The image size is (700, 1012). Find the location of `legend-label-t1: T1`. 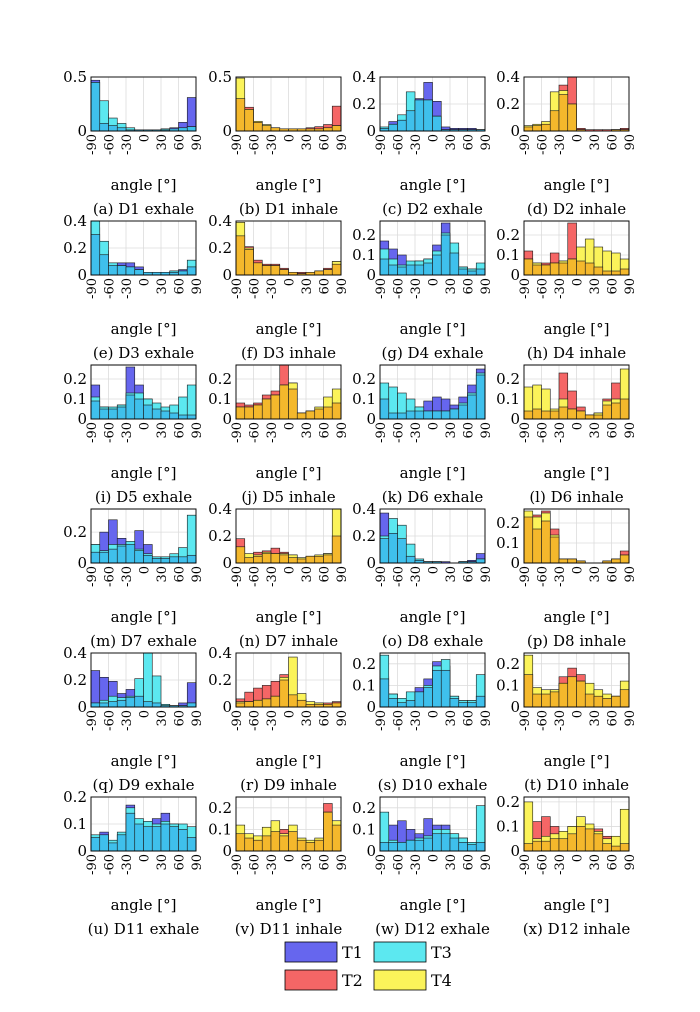

legend-label-t1: T1 is located at coordinates (352, 952).